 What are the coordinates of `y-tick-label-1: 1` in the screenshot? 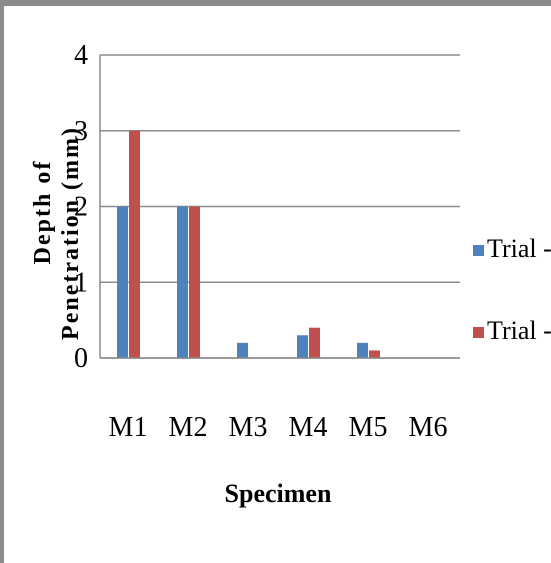 It's located at (81, 282).